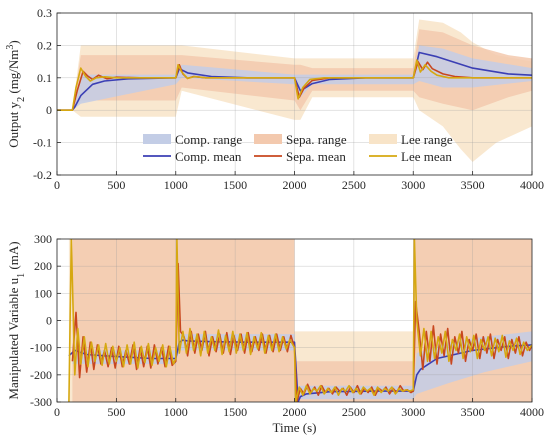  What do you see at coordinates (41, 375) in the screenshot?
I see `bottom-y-tick-label: -200` at bounding box center [41, 375].